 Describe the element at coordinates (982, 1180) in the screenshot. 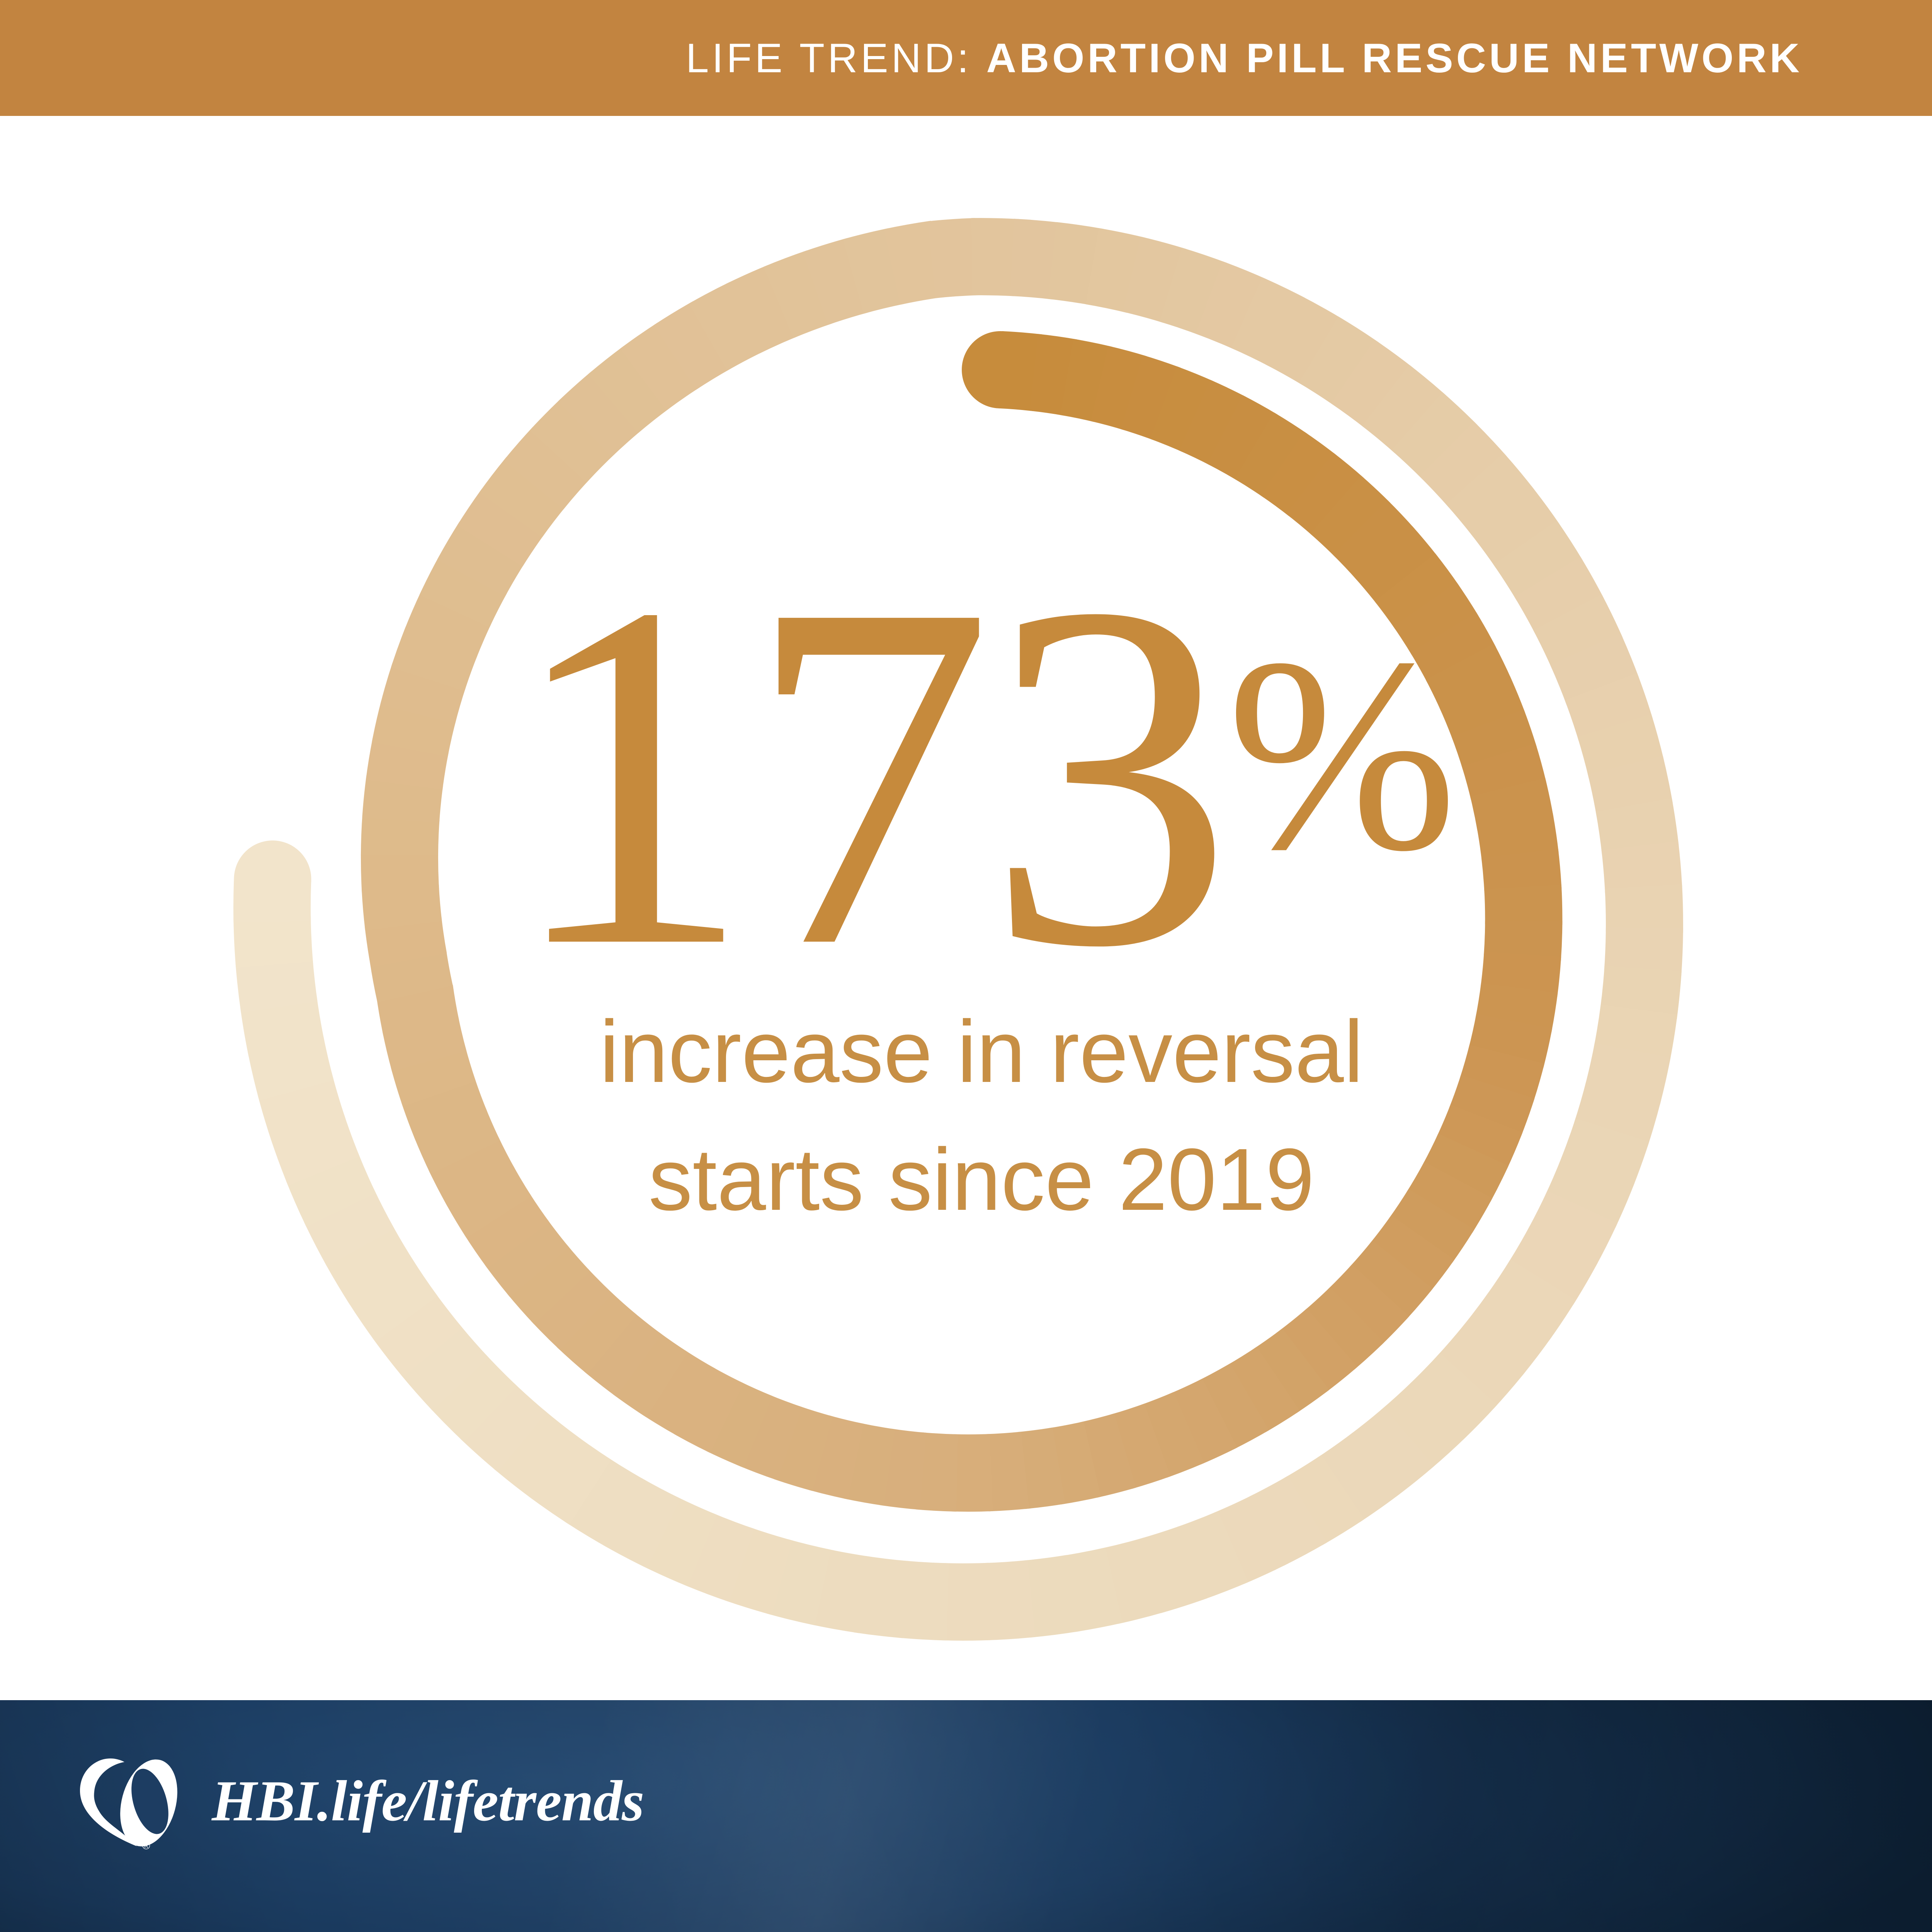

I see `stat-caption-line2: starts since 2019` at that location.